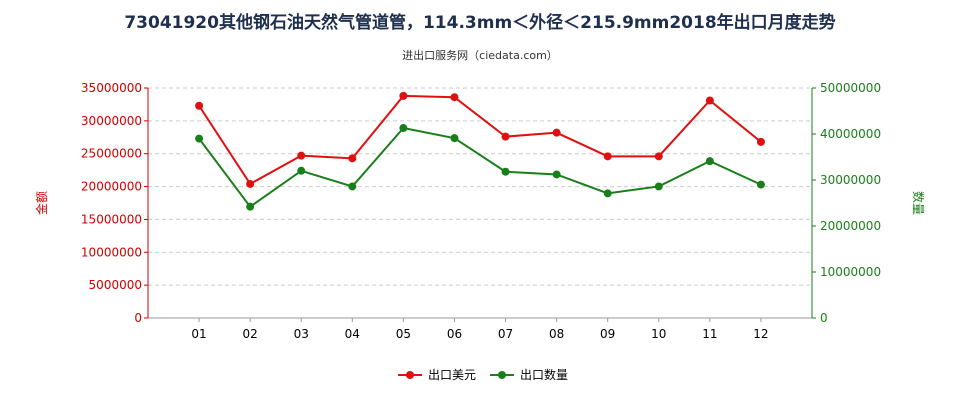 The width and height of the screenshot is (960, 400). I want to click on left-tick-label: 5000000, so click(115, 285).